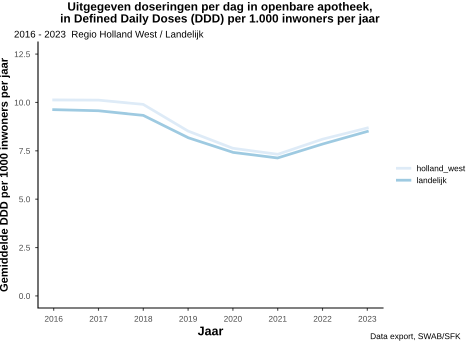 This screenshot has width=470, height=346. What do you see at coordinates (22, 54) in the screenshot?
I see `y-tick-label: 12.5` at bounding box center [22, 54].